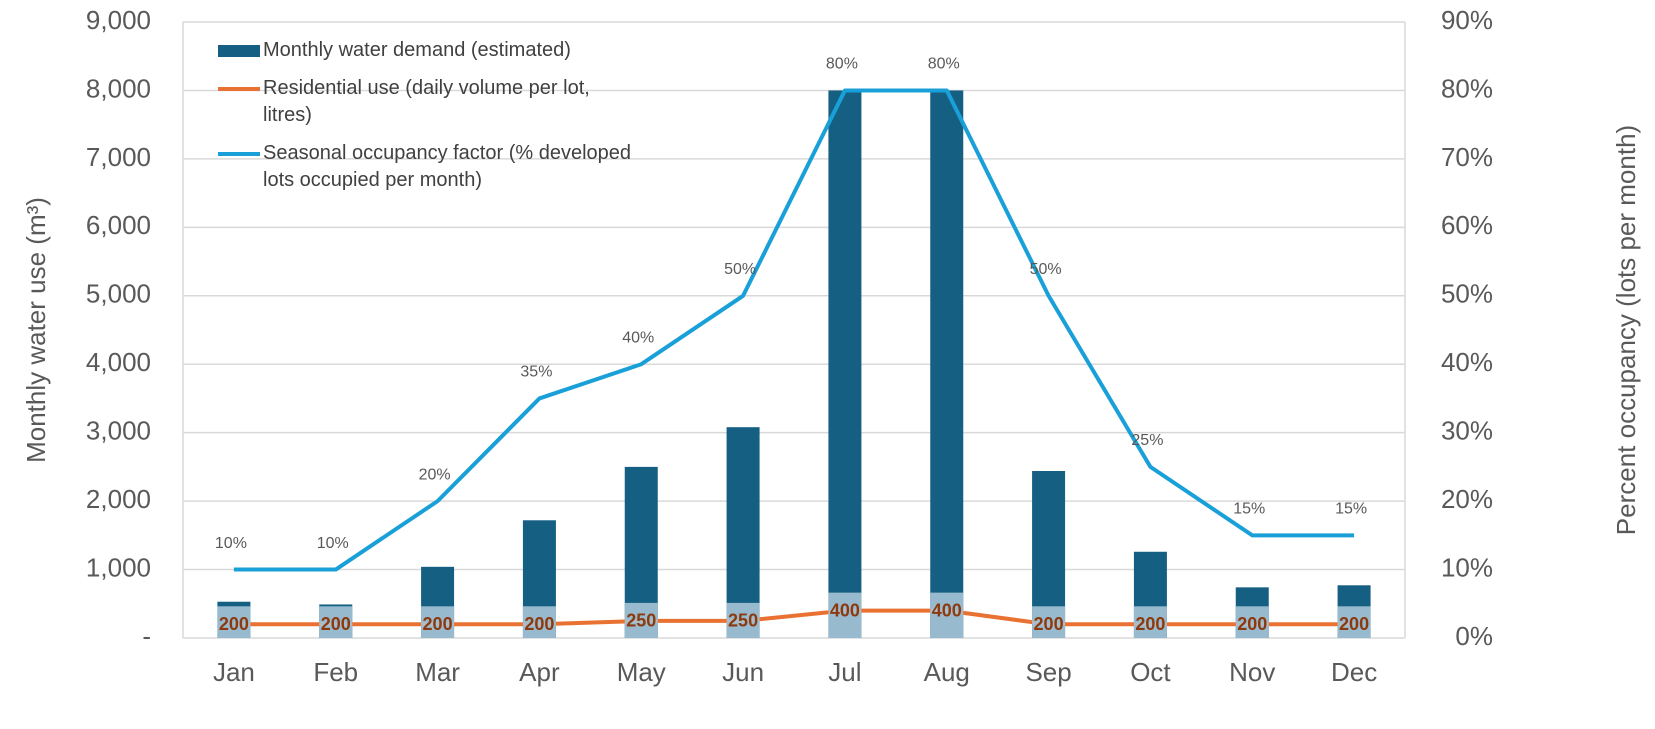 The image size is (1655, 729). Describe the element at coordinates (947, 672) in the screenshot. I see `x-tick-label: Aug` at that location.